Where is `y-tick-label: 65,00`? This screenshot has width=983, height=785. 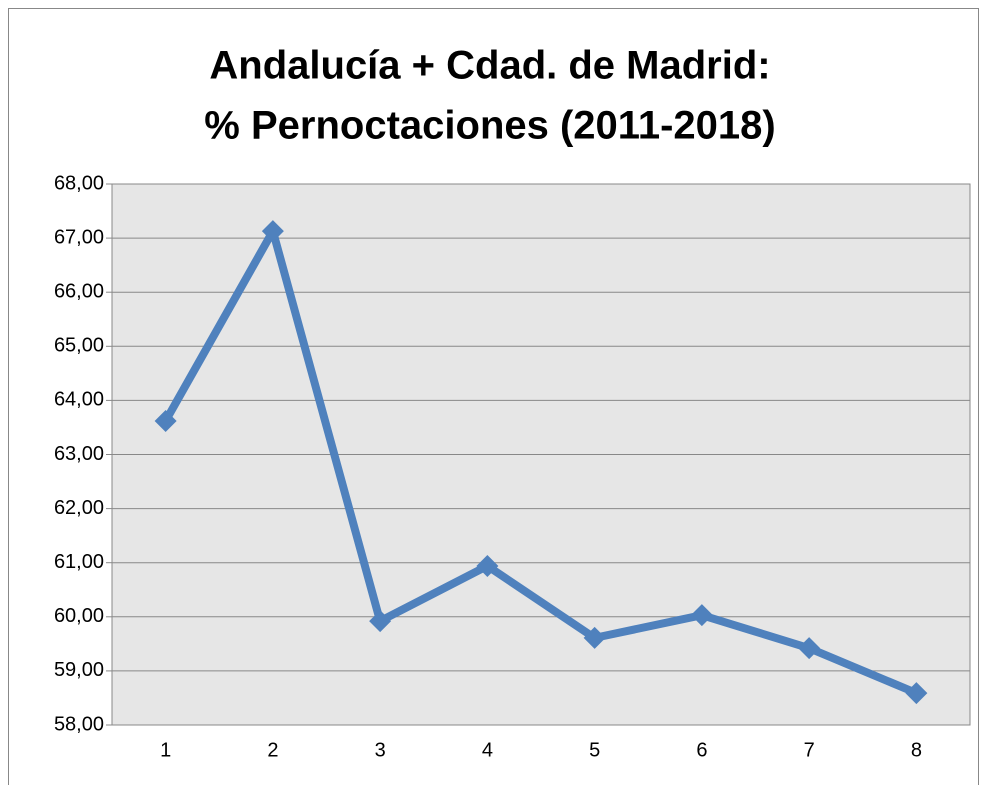 y-tick-label: 65,00 is located at coordinates (79, 346).